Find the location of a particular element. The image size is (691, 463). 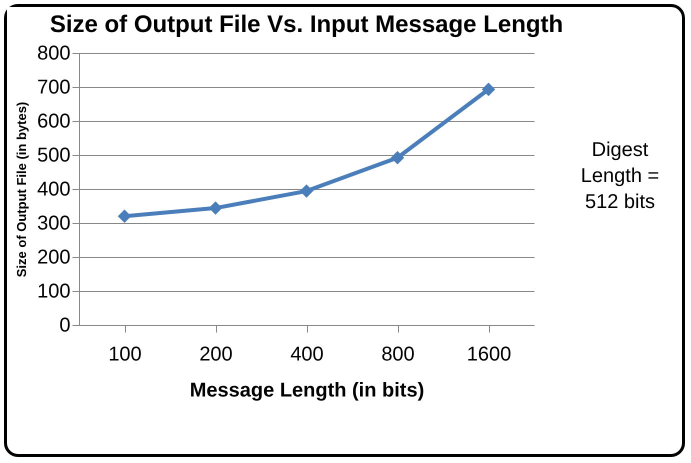

x-tick-label: 1600 is located at coordinates (489, 355).